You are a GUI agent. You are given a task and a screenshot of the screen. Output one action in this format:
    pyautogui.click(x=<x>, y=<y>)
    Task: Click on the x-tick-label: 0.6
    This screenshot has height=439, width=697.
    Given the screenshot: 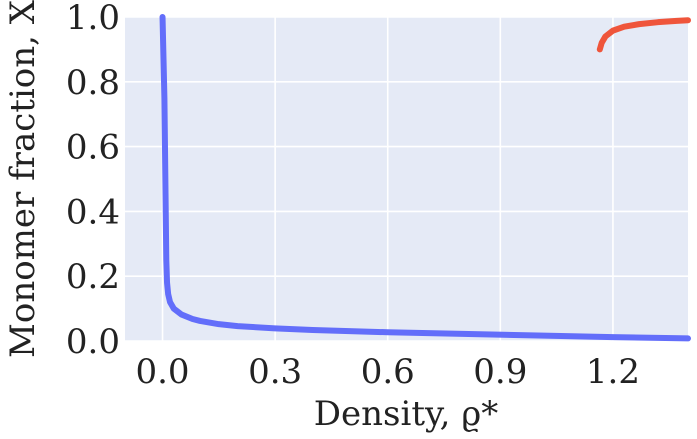 What is the action you would take?
    pyautogui.click(x=388, y=372)
    